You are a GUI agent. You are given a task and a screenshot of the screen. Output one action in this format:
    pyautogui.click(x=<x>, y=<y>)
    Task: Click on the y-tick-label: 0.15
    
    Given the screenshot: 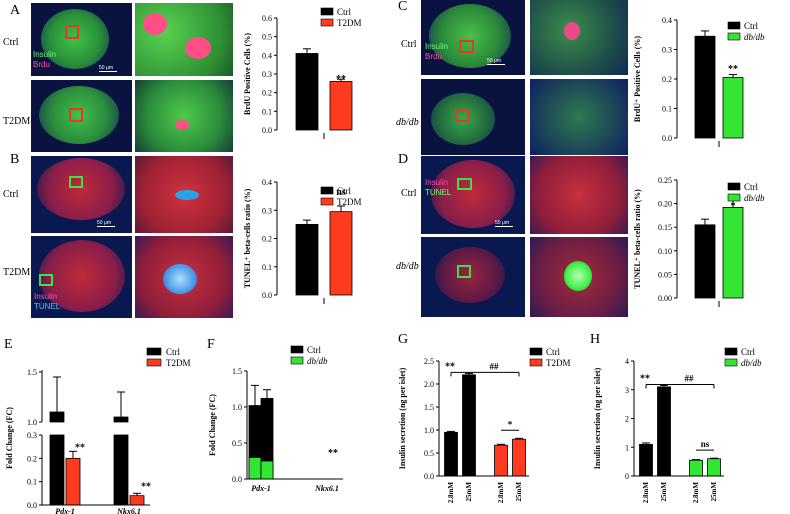 What is the action you would take?
    pyautogui.click(x=665, y=227)
    